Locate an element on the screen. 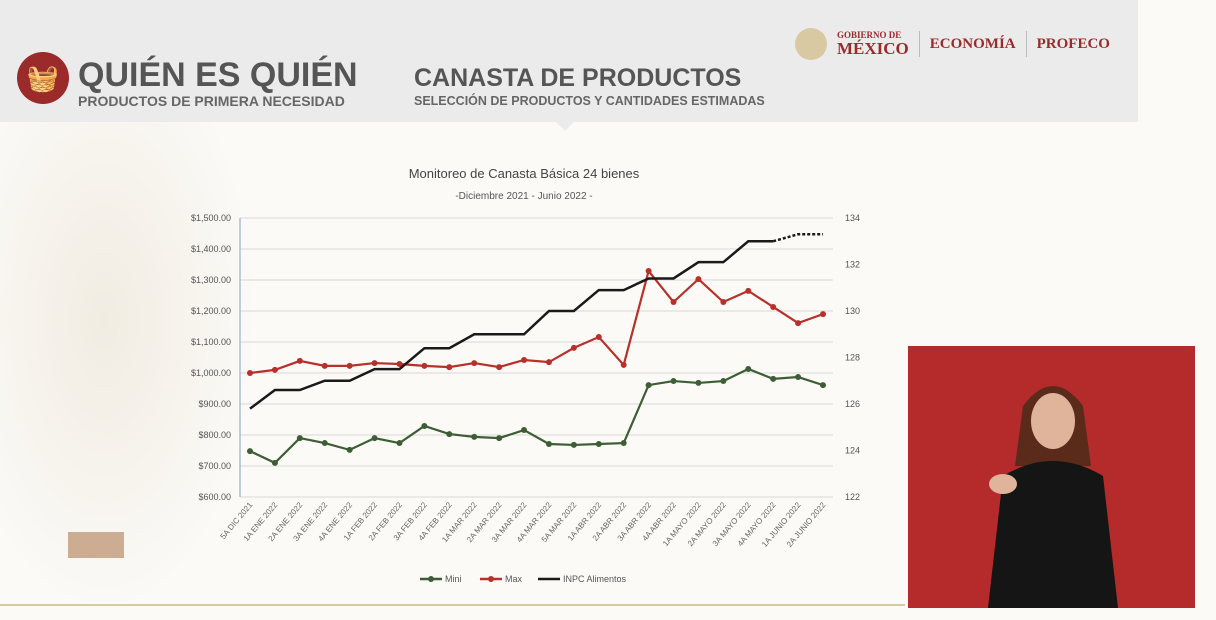 The image size is (1216, 620). chart-title: Monitoreo de Canasta Básica 24 bienes is located at coordinates (524, 173).